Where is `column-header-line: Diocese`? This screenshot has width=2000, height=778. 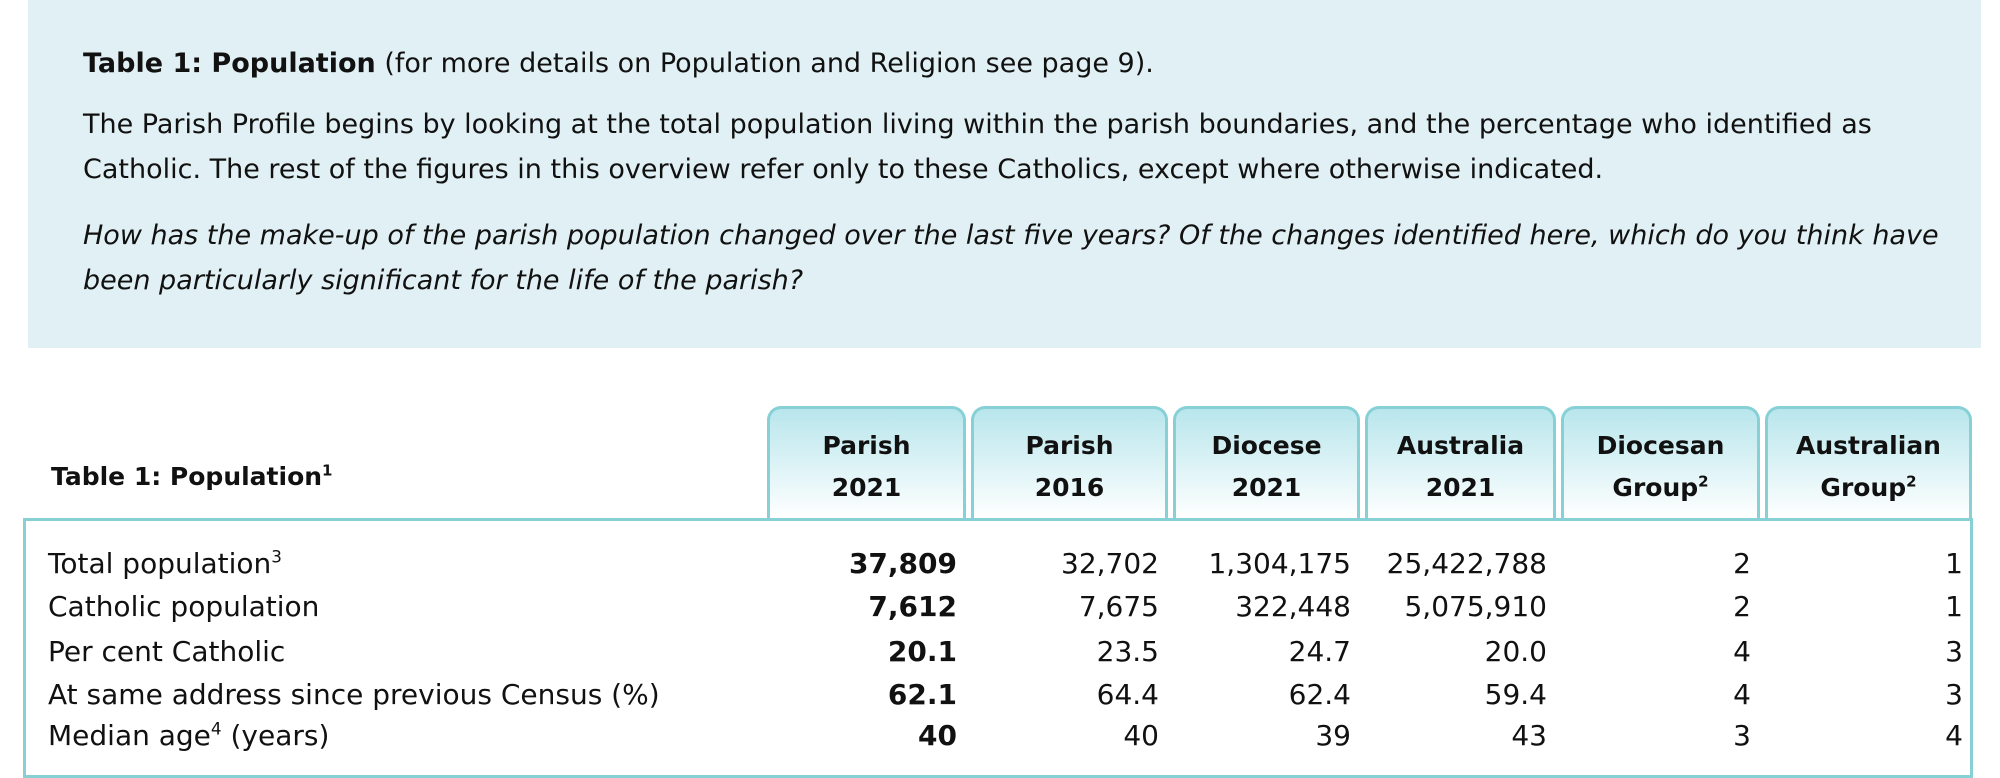
column-header-line: Diocese is located at coordinates (1266, 446).